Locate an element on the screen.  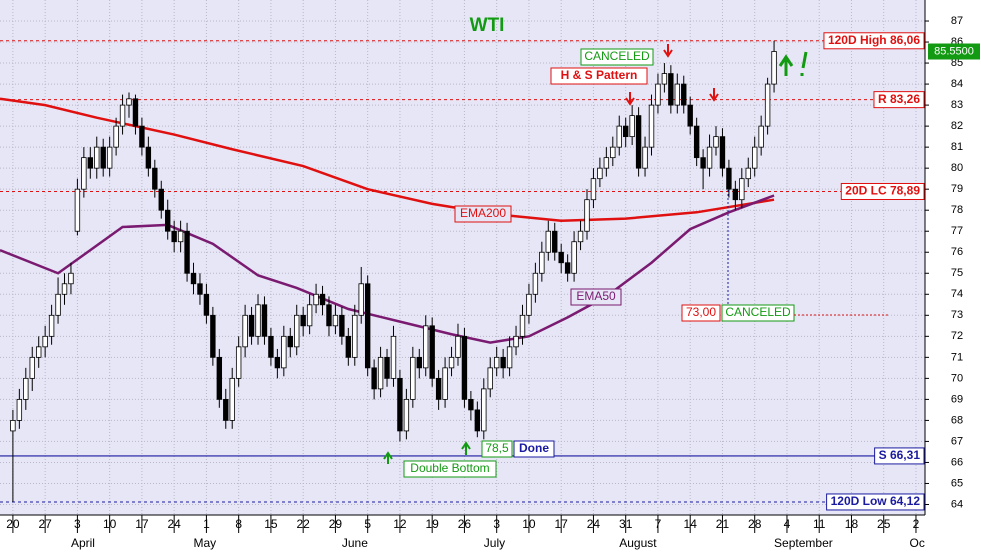
annotation: 78,5 is located at coordinates (497, 448).